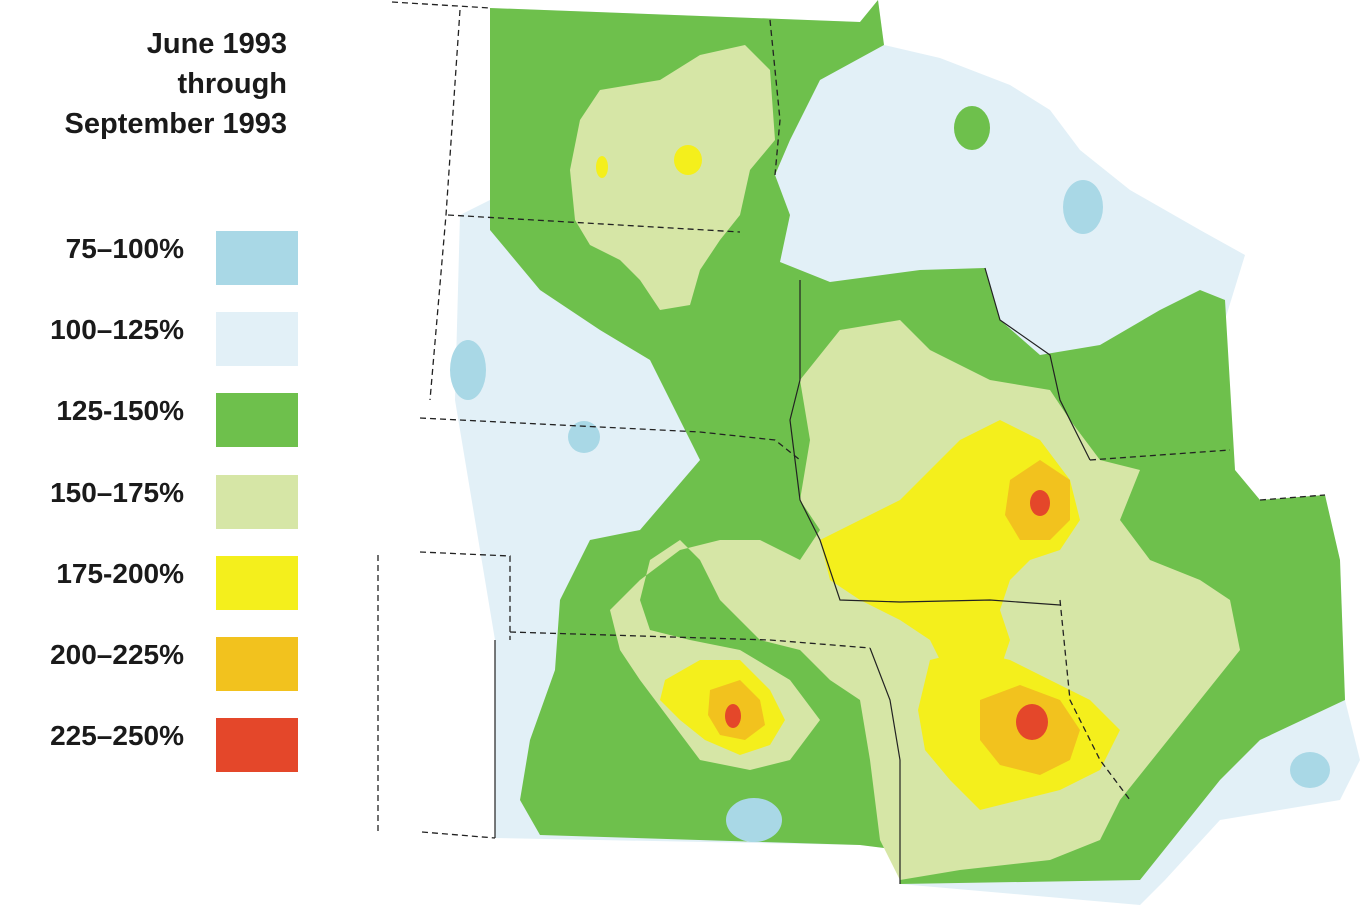  What do you see at coordinates (120, 573) in the screenshot?
I see `legend-label: 175-200%` at bounding box center [120, 573].